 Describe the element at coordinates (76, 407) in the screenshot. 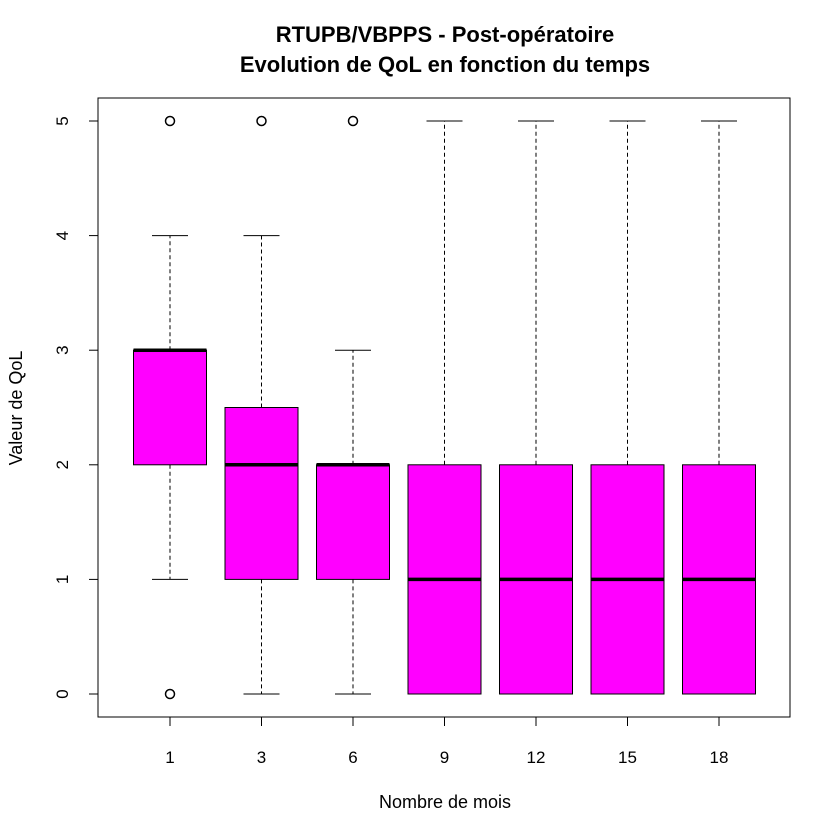

I see `y-axis: 0 1 2 3 4 5` at that location.